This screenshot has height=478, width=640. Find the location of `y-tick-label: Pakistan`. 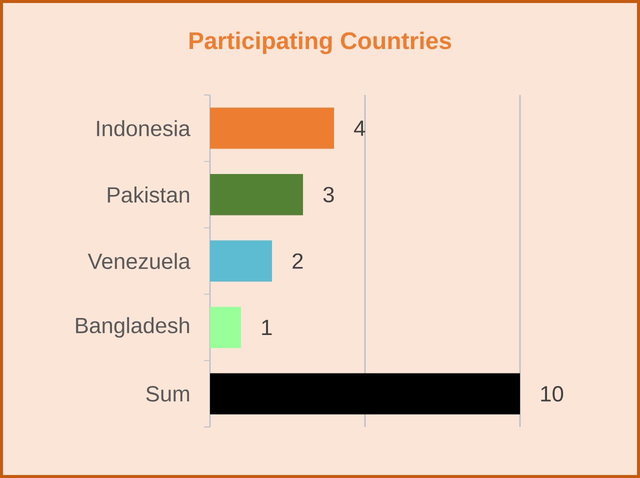

y-tick-label: Pakistan is located at coordinates (149, 194).